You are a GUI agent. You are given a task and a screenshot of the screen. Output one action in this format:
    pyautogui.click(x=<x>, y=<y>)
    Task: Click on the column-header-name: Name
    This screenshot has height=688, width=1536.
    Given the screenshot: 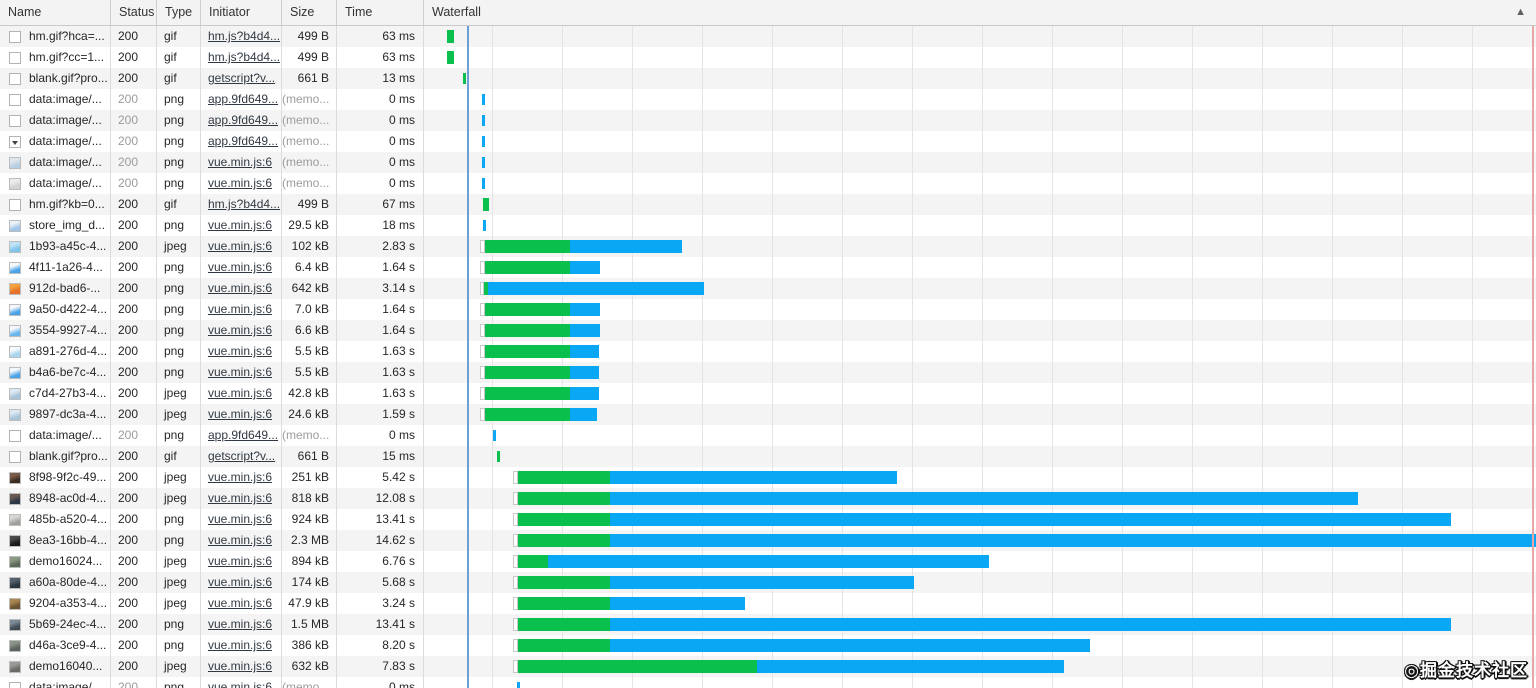 What is the action you would take?
    pyautogui.click(x=55, y=13)
    